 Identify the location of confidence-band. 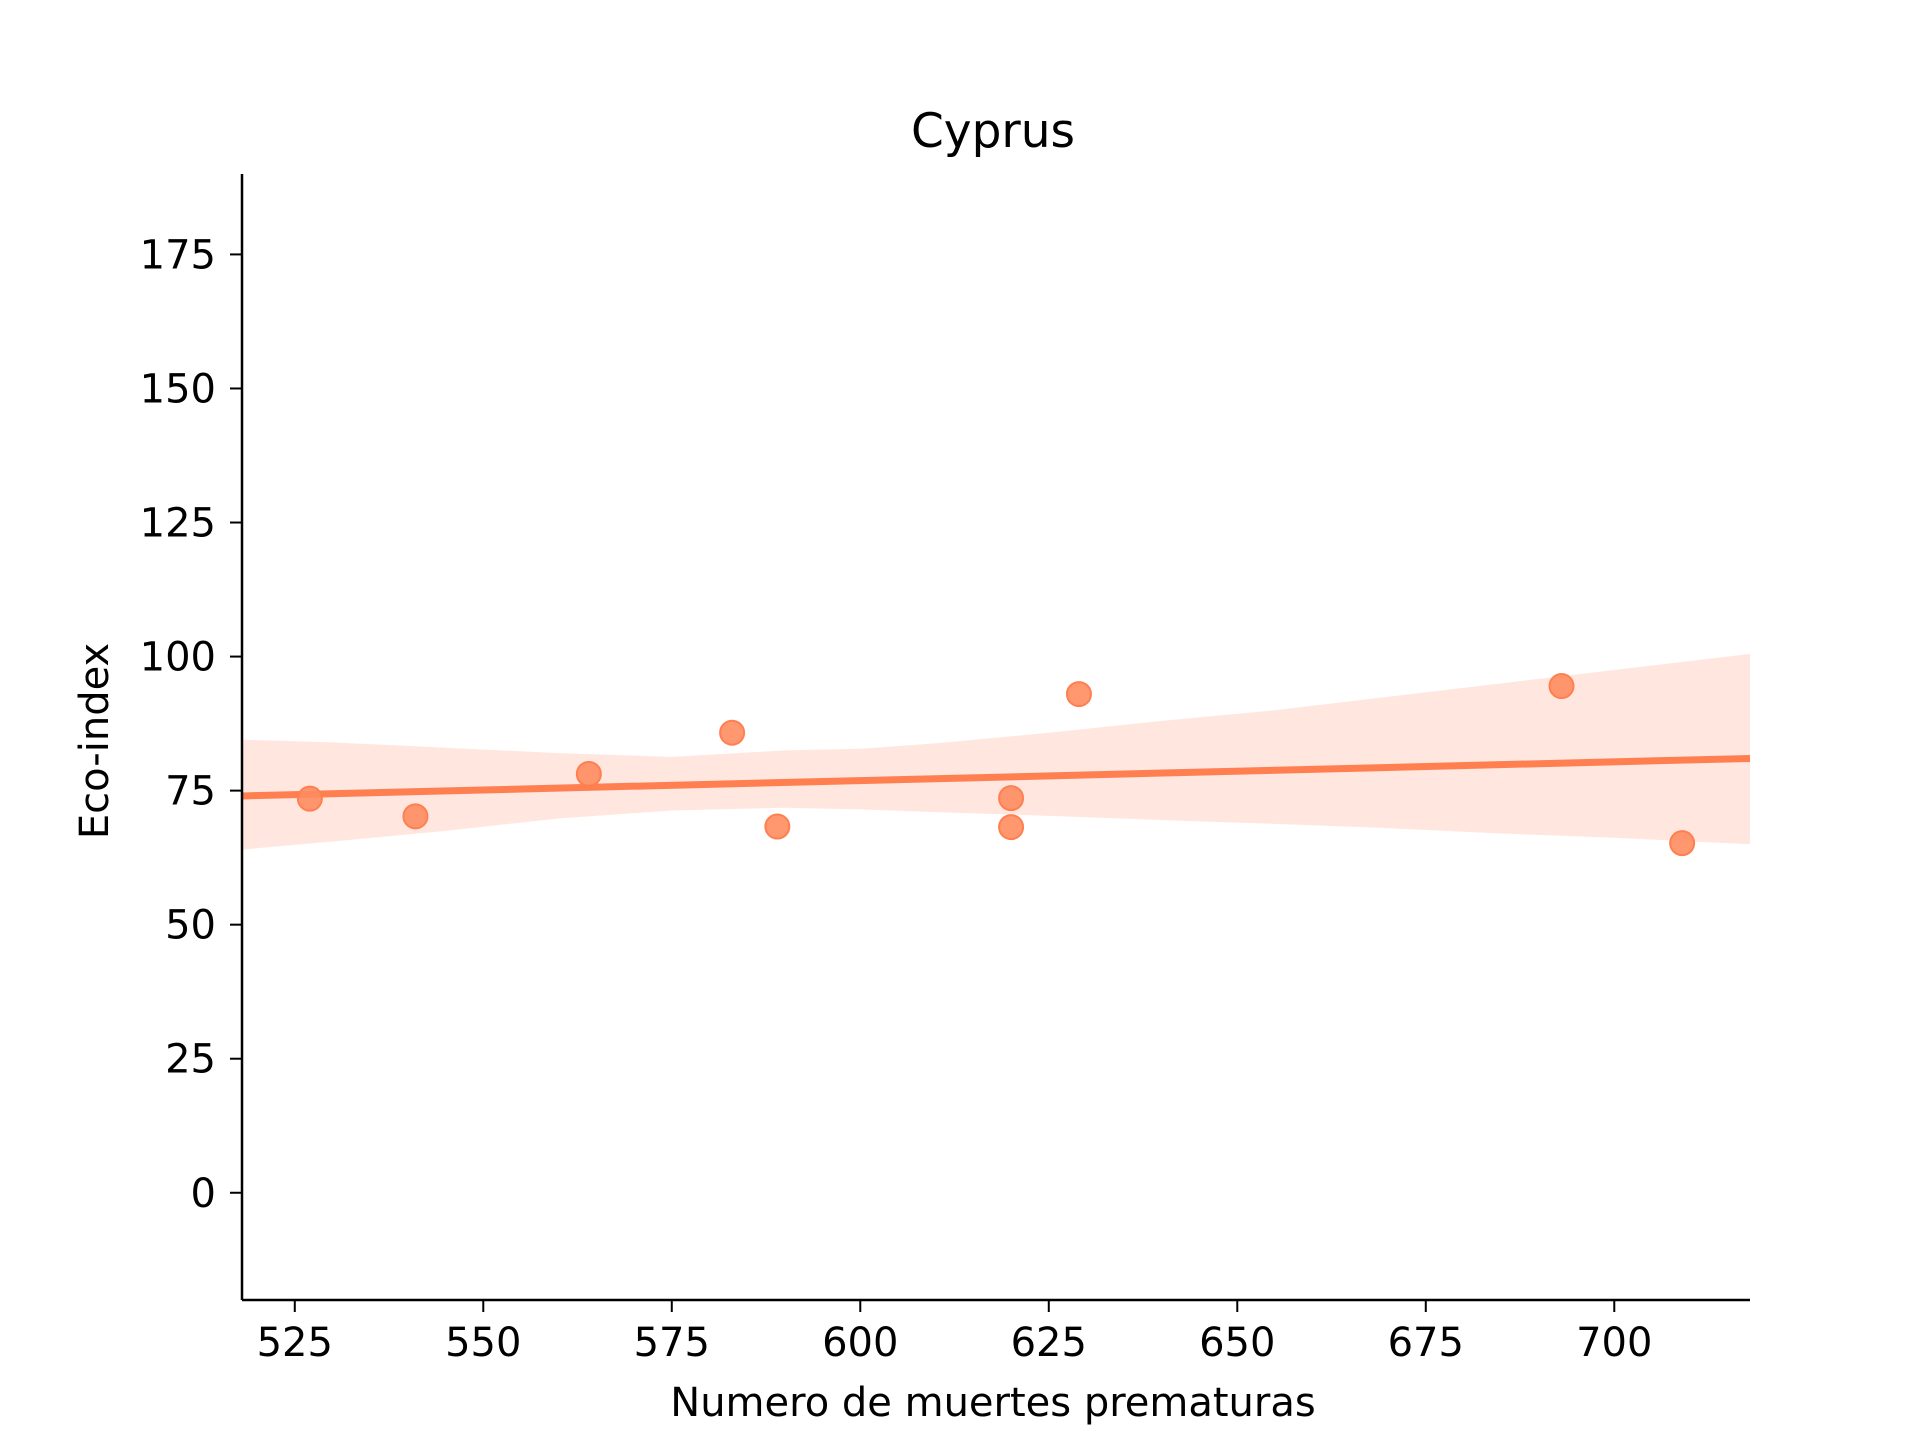
(996, 751).